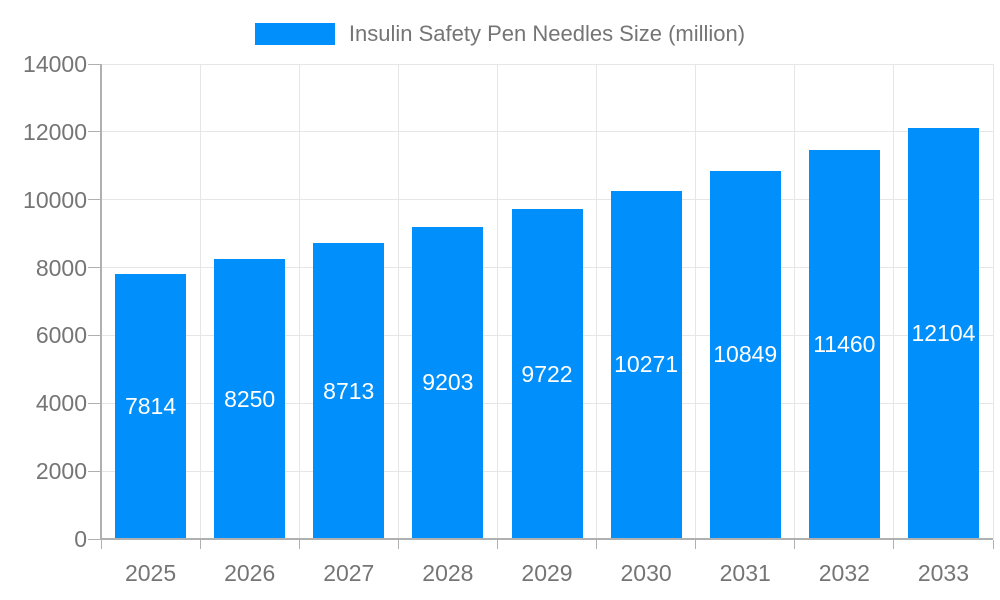  I want to click on y-tick-label: 10000, so click(55, 199).